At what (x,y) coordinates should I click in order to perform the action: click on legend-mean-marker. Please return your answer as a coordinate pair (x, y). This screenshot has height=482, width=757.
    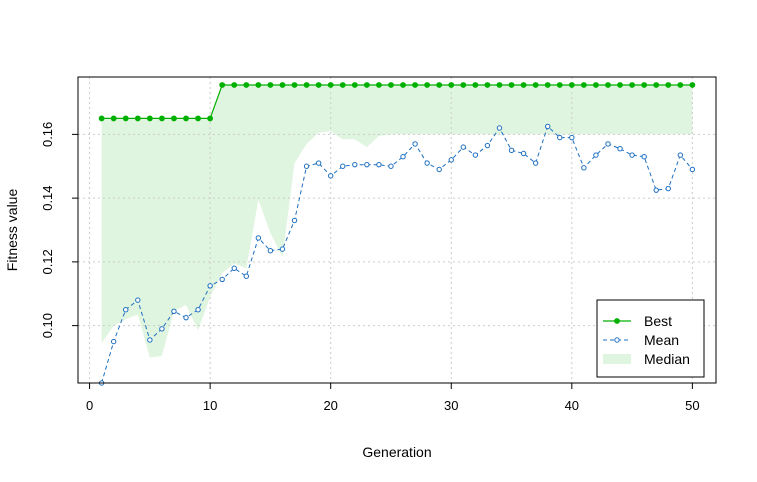
    Looking at the image, I should click on (617, 340).